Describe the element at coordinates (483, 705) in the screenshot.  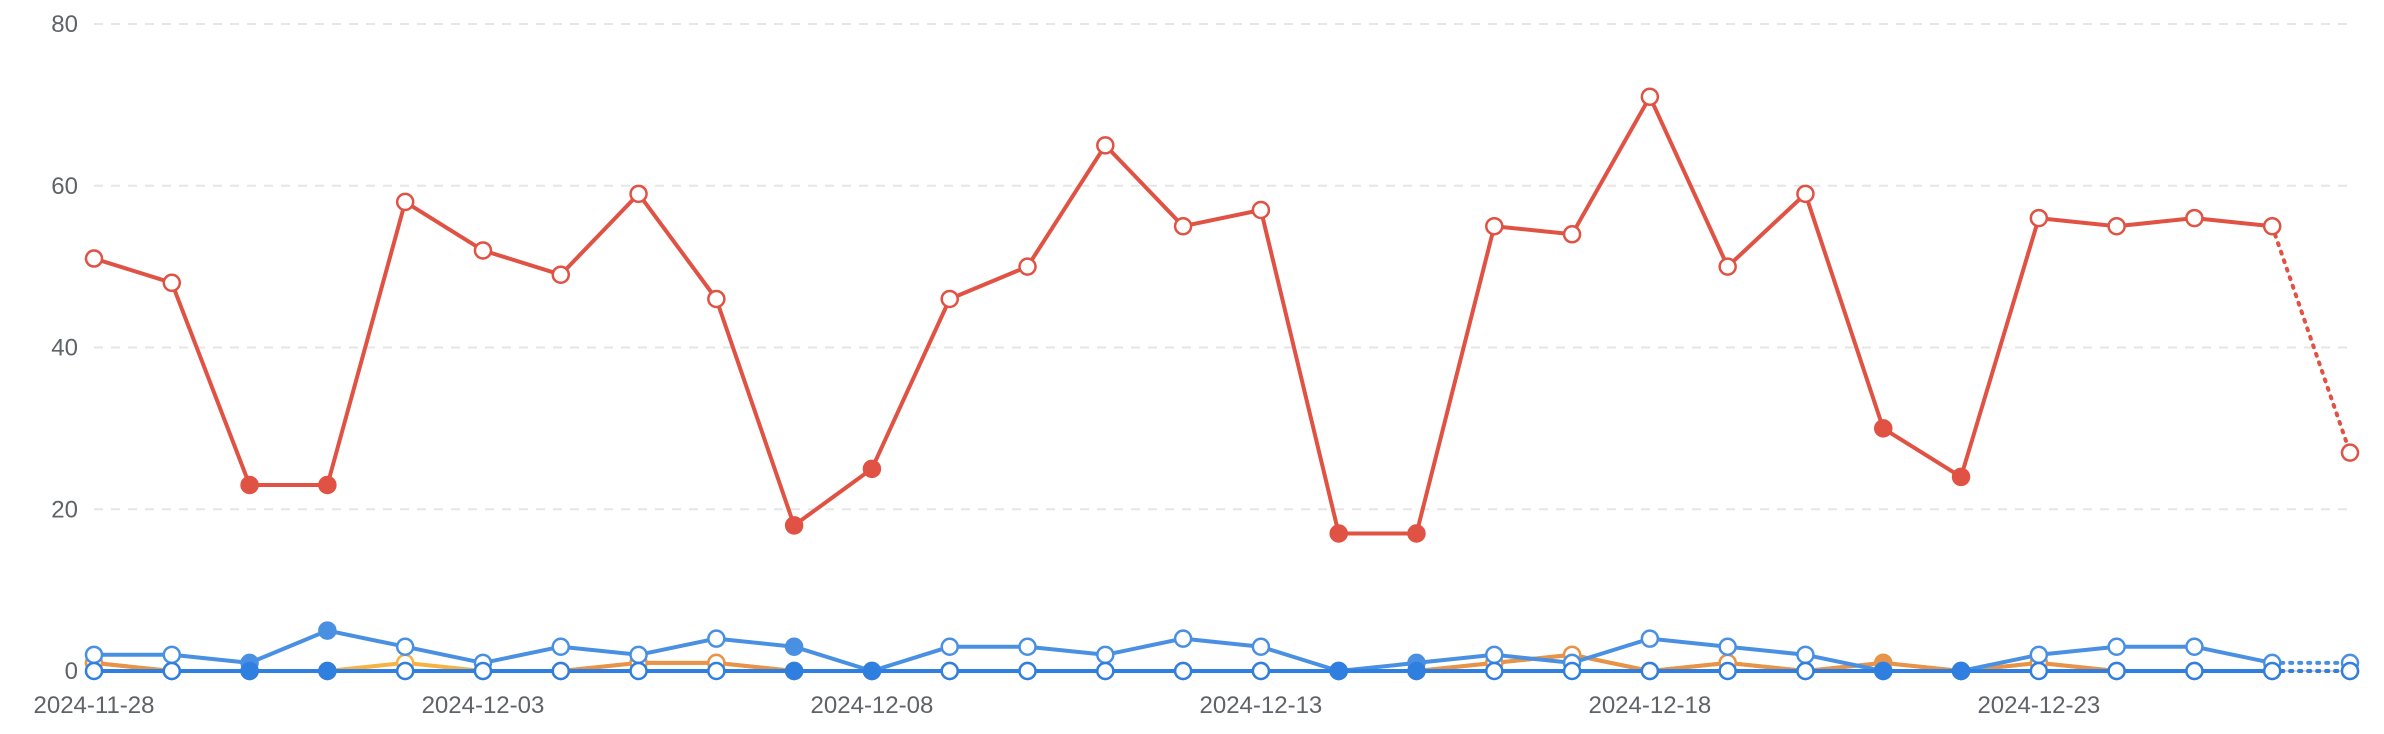
I see `x-tick-label: 2024-12-03` at that location.